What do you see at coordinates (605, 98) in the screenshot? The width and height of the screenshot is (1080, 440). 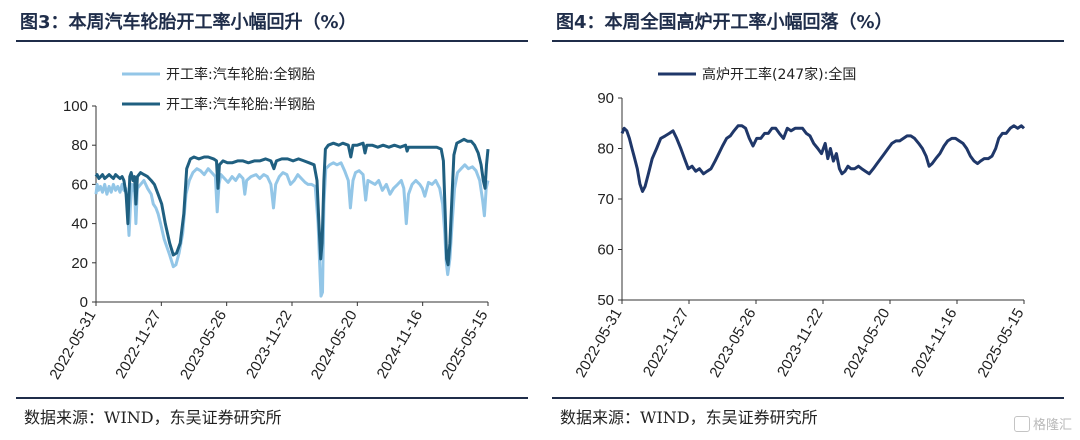 I see `y-tick-label: 90` at bounding box center [605, 98].